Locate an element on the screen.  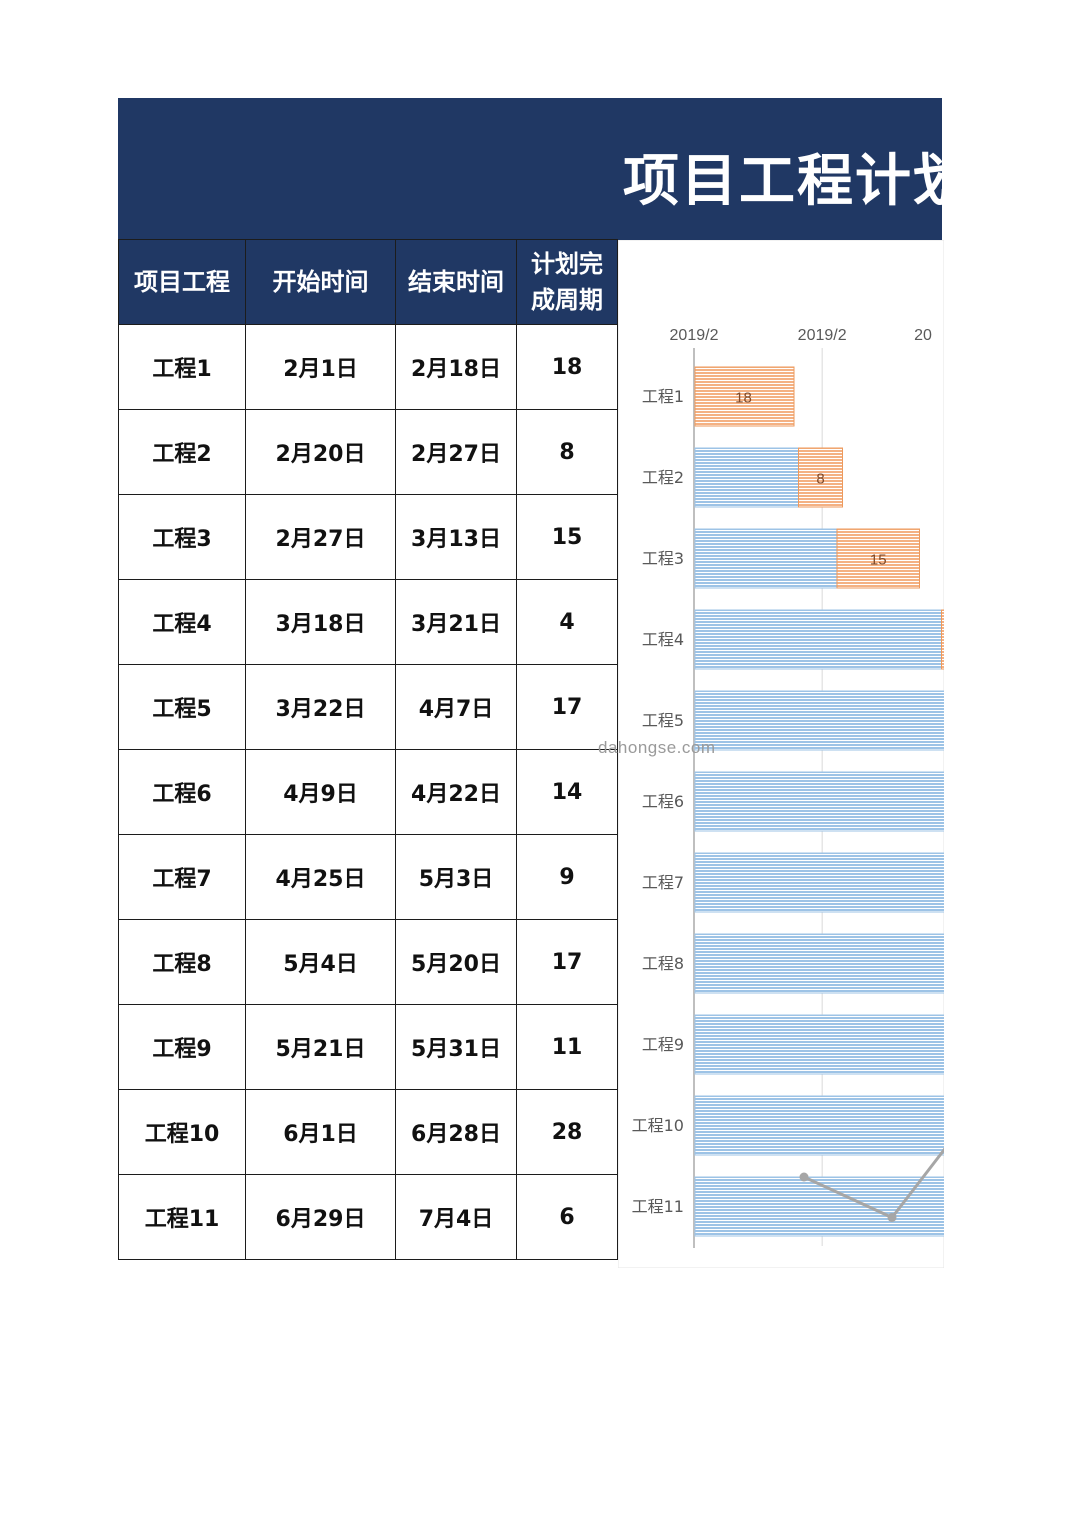
table-row: 工程11 6月29日 7月4日 6 is located at coordinates (368, 1217).